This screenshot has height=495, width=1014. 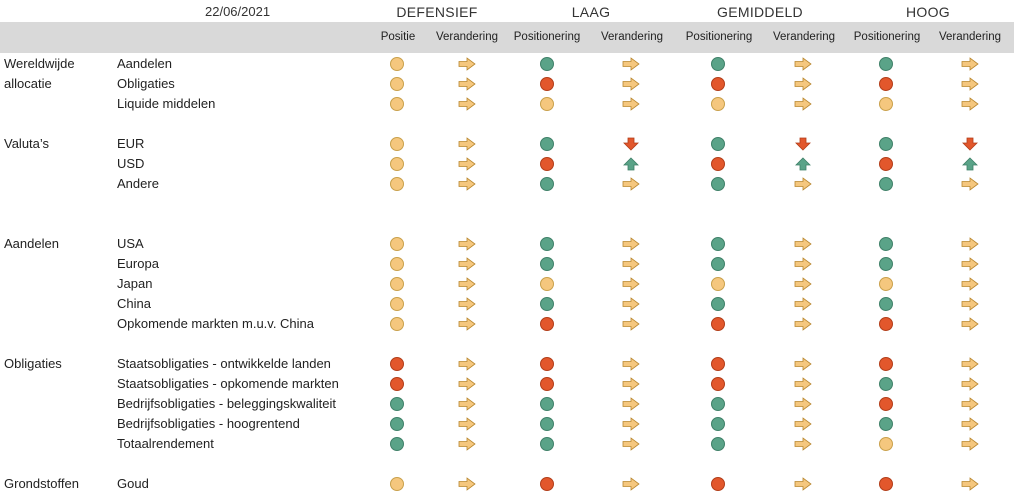 I want to click on group-laag: LAAG, so click(x=591, y=12).